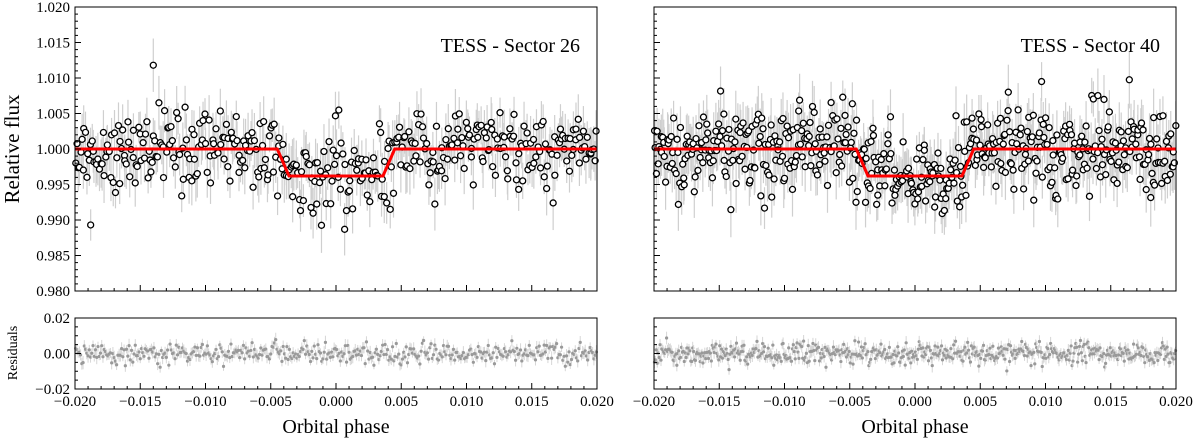 Image resolution: width=1200 pixels, height=440 pixels. Describe the element at coordinates (336, 352) in the screenshot. I see `sector26-residual-points` at that location.